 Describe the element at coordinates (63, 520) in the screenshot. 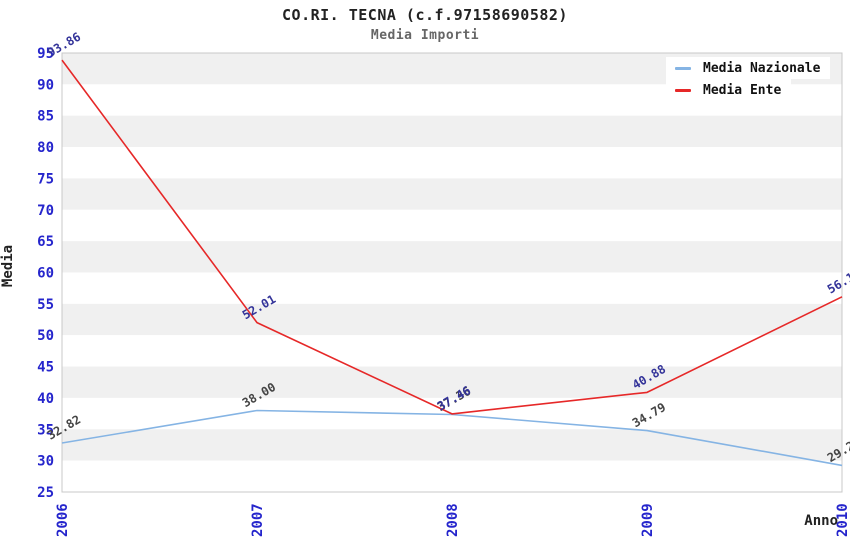

I see `x-tick-label: 2006` at that location.